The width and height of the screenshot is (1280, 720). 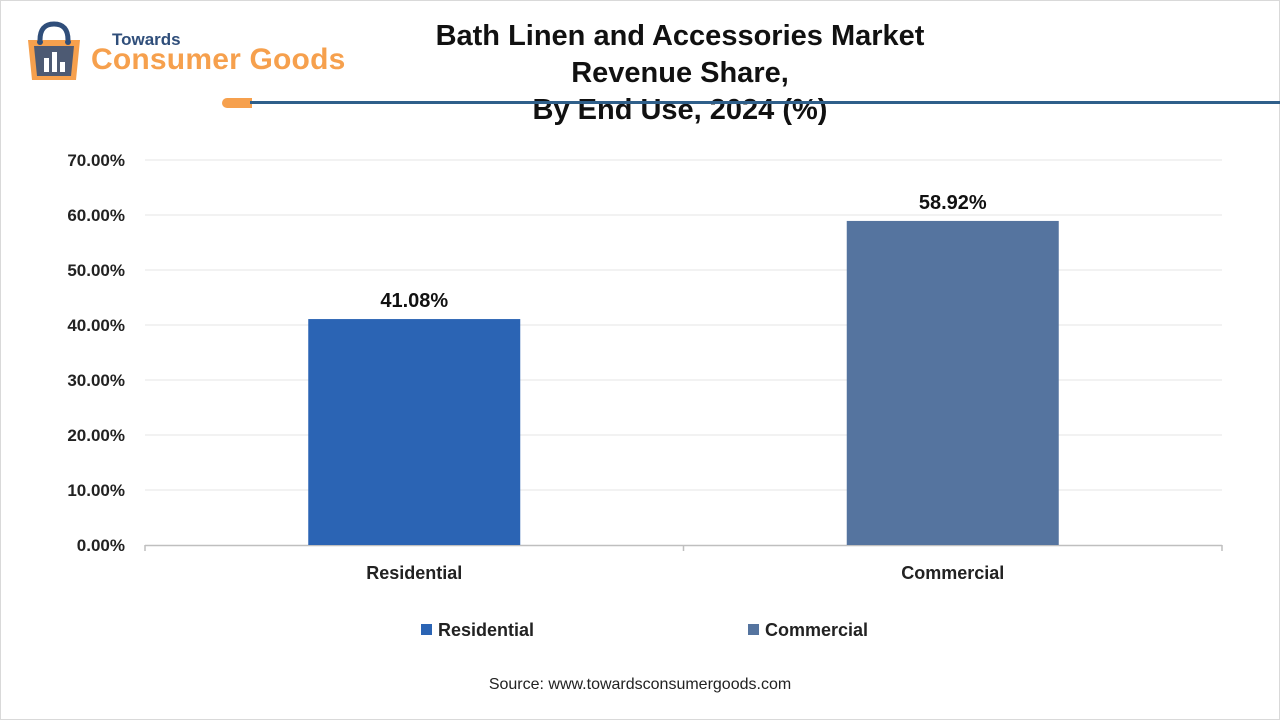 I want to click on brand-small-text: Towards, so click(x=146, y=39).